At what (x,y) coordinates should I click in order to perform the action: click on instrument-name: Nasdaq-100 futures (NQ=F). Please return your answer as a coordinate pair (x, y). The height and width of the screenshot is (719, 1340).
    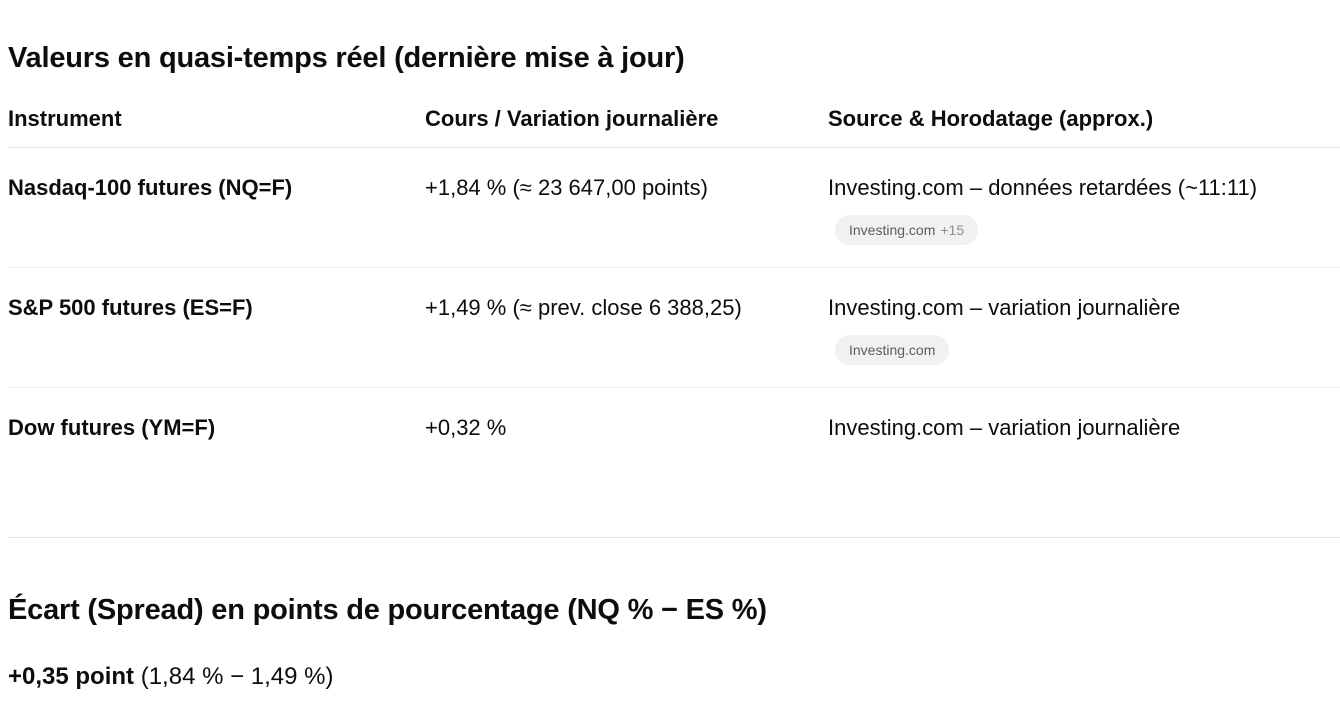
    Looking at the image, I should click on (150, 187).